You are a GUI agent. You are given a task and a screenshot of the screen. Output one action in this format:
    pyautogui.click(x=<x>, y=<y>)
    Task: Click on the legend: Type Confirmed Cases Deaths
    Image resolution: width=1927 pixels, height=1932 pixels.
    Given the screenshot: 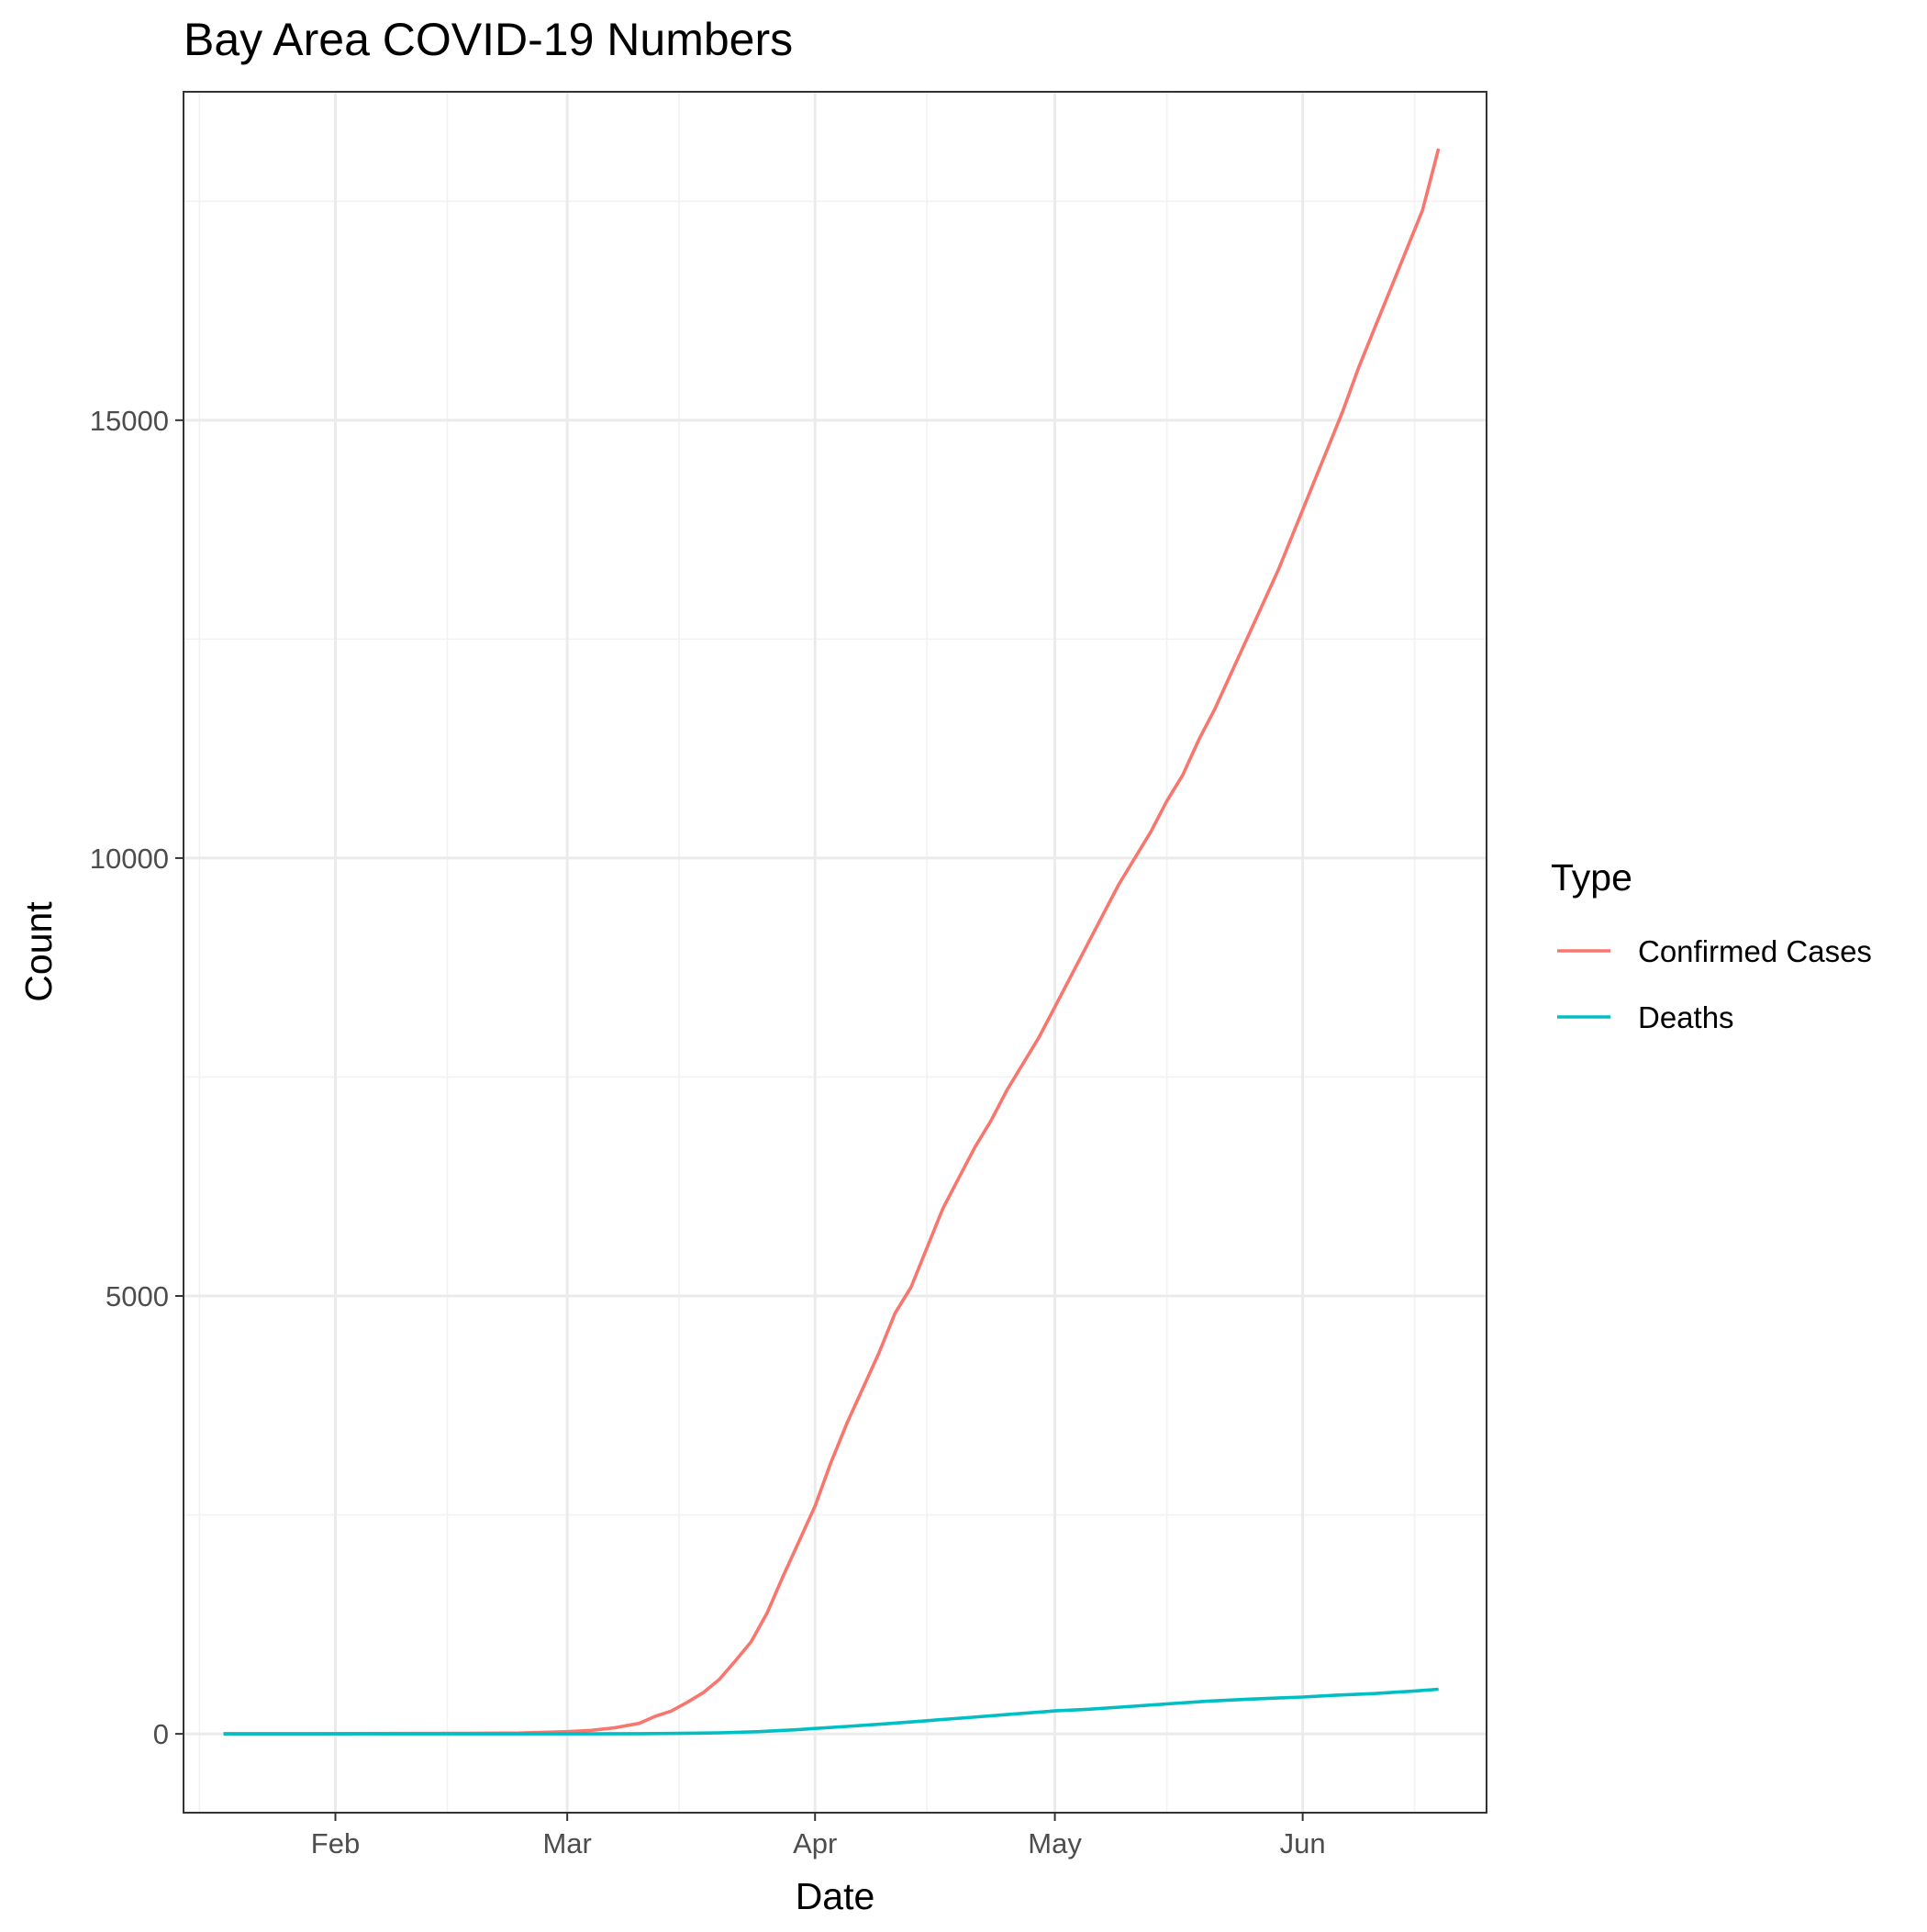 What is the action you would take?
    pyautogui.click(x=1711, y=945)
    